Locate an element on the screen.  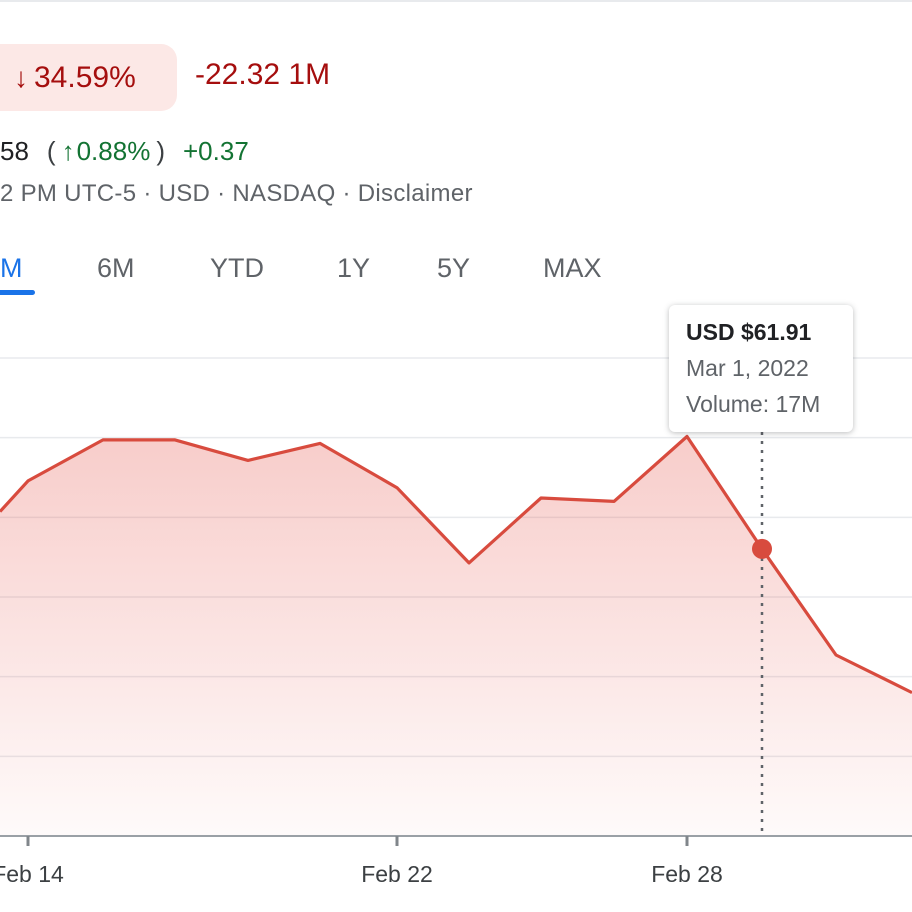
after-hours-price: 58 is located at coordinates (14, 151).